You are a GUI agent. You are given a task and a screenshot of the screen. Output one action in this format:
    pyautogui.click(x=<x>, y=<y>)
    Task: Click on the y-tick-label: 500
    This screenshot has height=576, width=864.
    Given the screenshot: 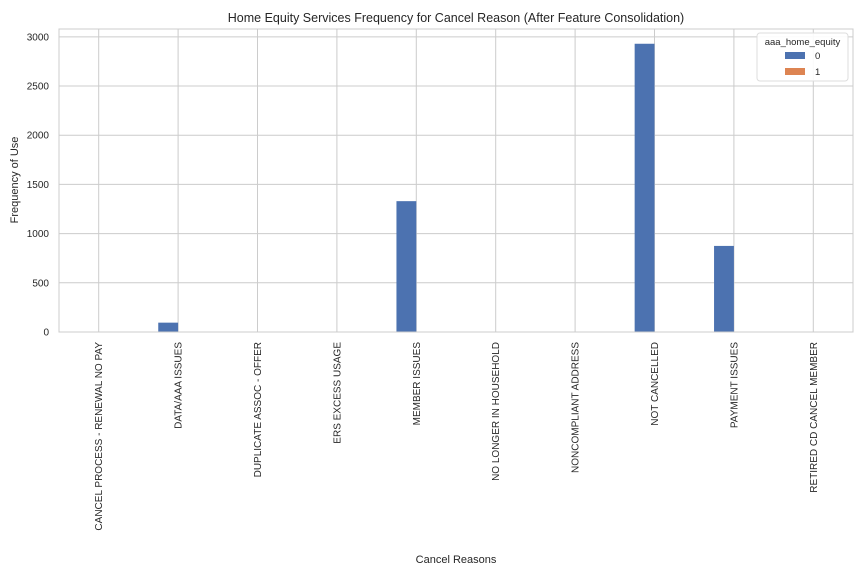 What is the action you would take?
    pyautogui.click(x=40, y=283)
    